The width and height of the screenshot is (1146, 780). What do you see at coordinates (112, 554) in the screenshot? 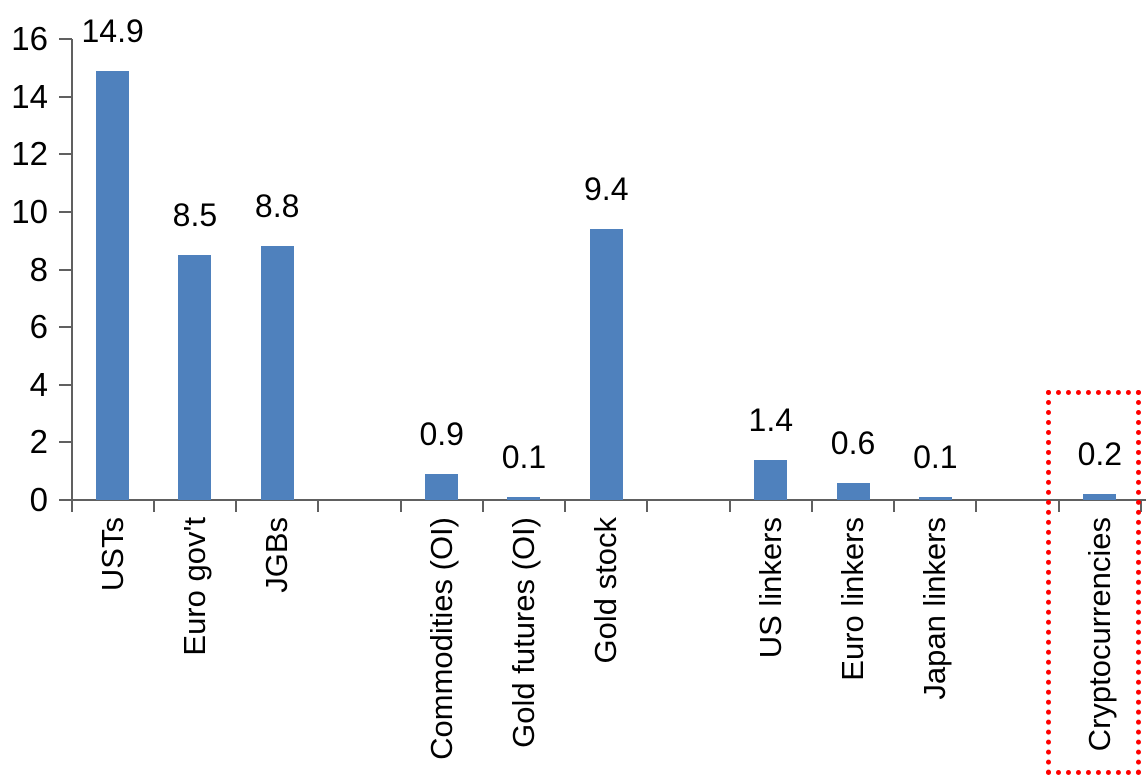
I see `category-label: USTs` at bounding box center [112, 554].